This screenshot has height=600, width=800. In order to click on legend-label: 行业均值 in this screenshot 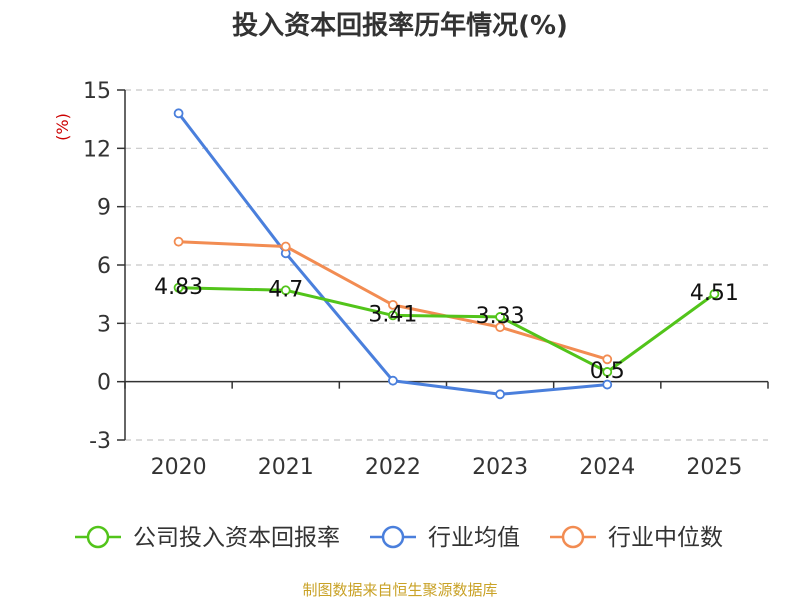, I will do `click(474, 538)`.